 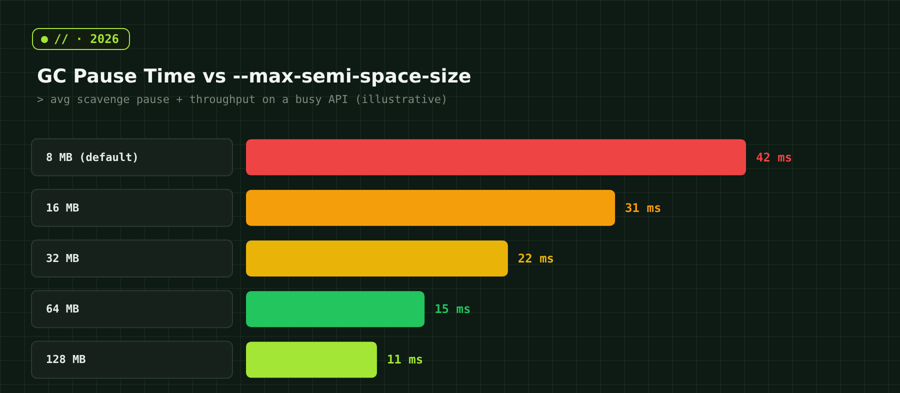 I want to click on y-tick-label: 64 MB, so click(x=63, y=309).